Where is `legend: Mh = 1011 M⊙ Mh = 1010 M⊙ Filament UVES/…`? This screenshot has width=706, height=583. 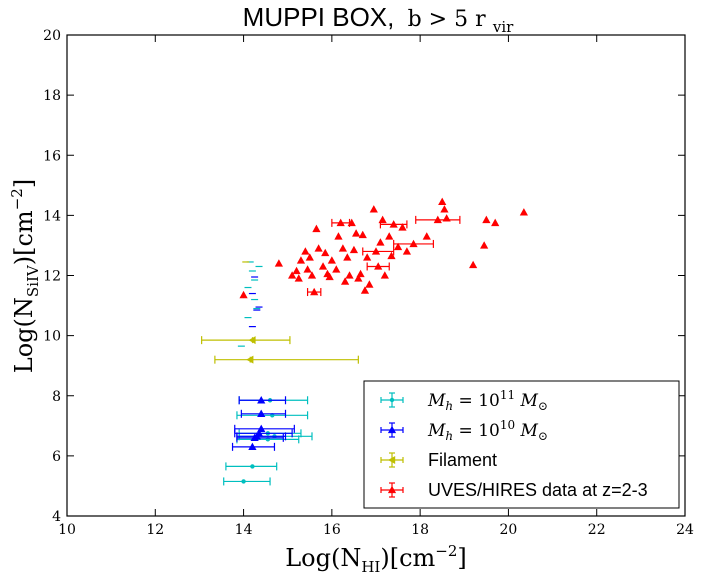 legend: Mh = 1011 M⊙ Mh = 1010 M⊙ Filament UVES/… is located at coordinates (521, 444).